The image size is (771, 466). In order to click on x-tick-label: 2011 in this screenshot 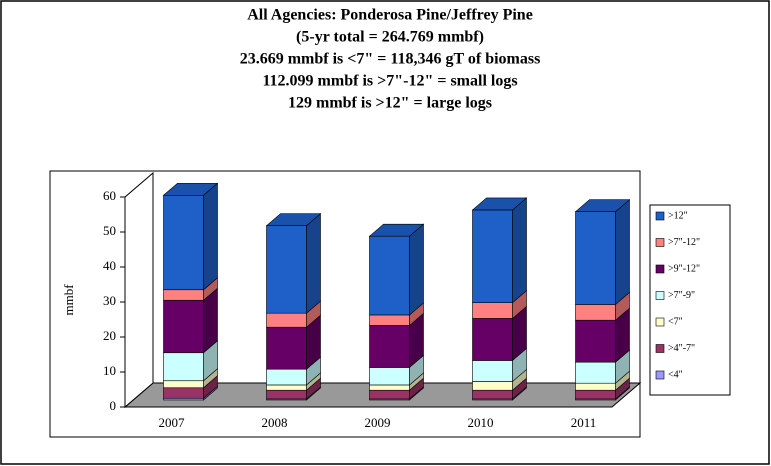, I will do `click(584, 422)`.